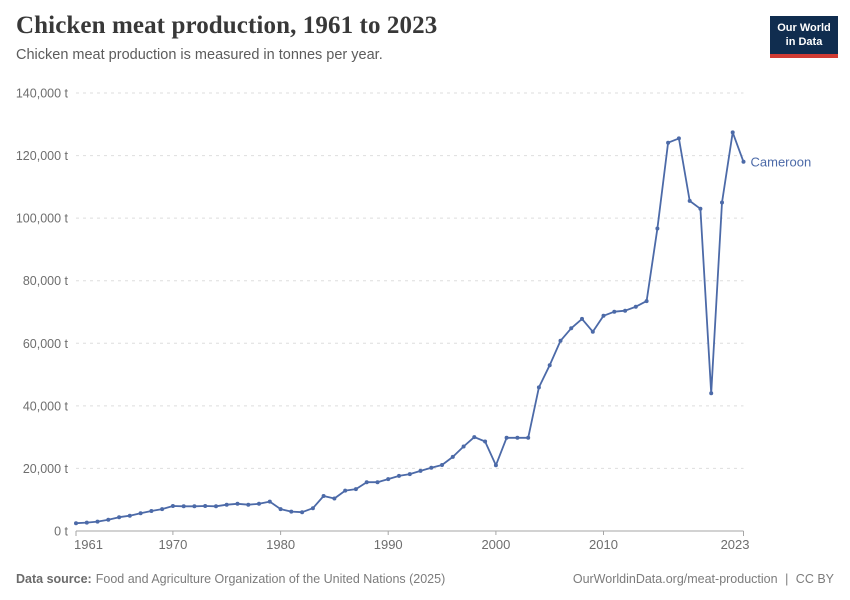  I want to click on data-source-label: Data source:, so click(54, 579).